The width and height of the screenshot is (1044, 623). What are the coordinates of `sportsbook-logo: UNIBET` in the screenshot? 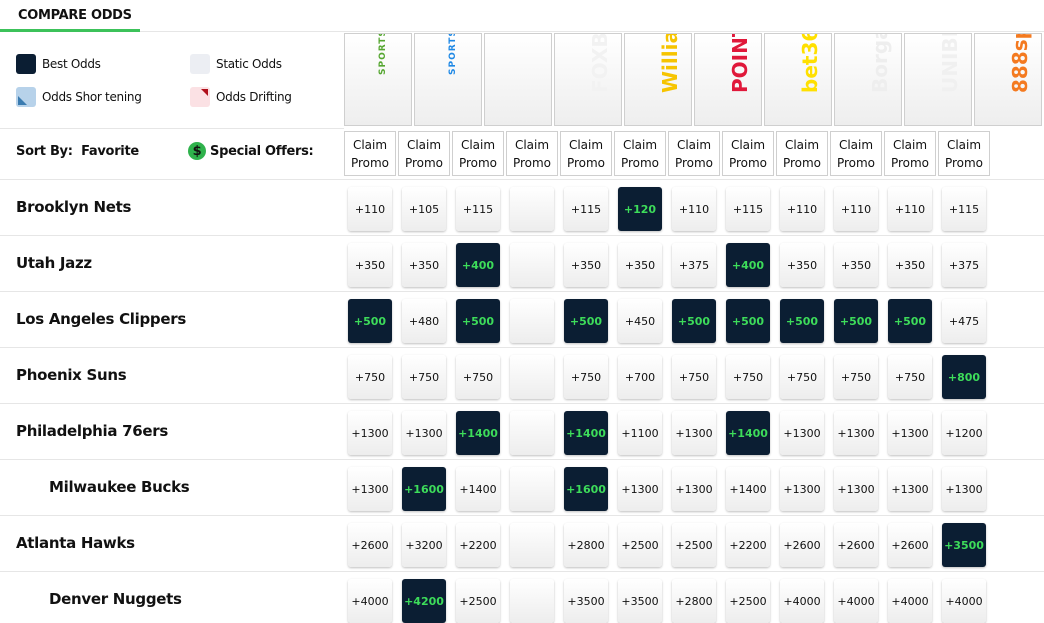 It's located at (938, 79).